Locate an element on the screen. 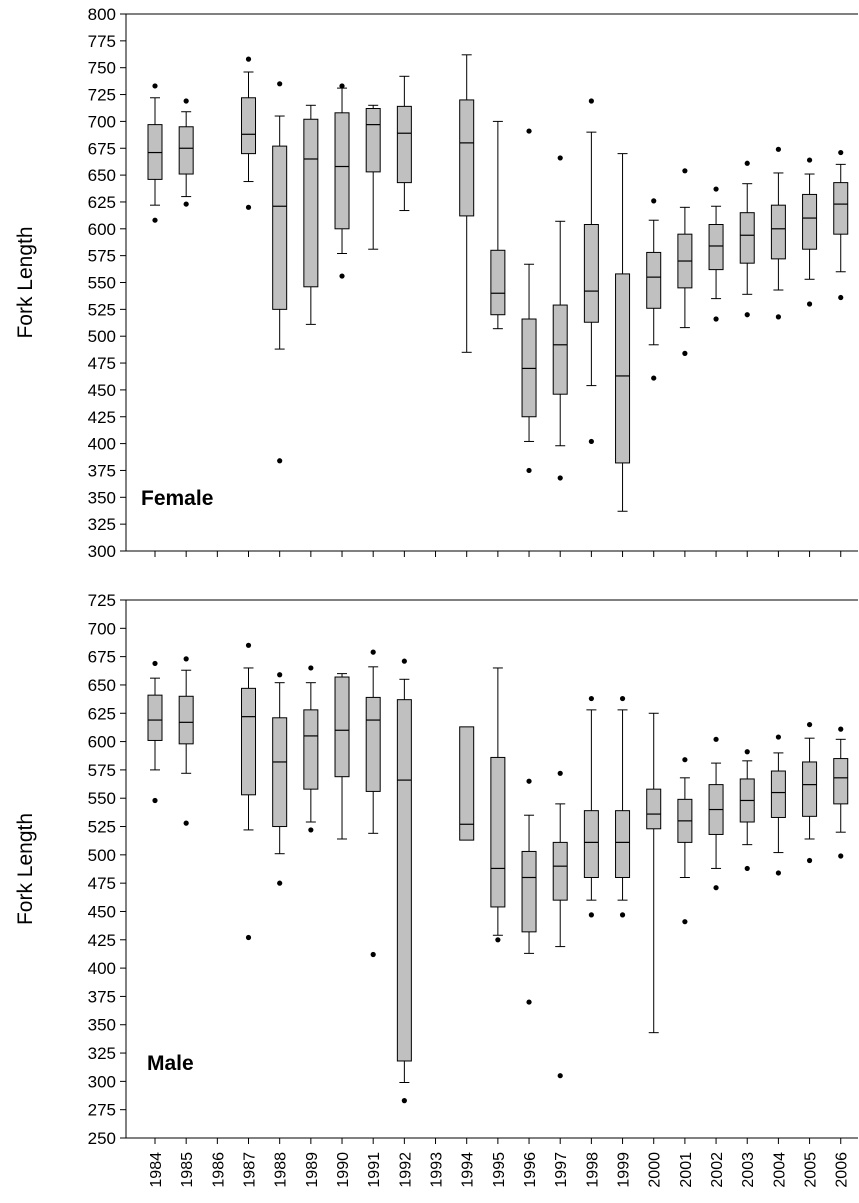  x-tick-label: 2001 is located at coordinates (686, 1170).